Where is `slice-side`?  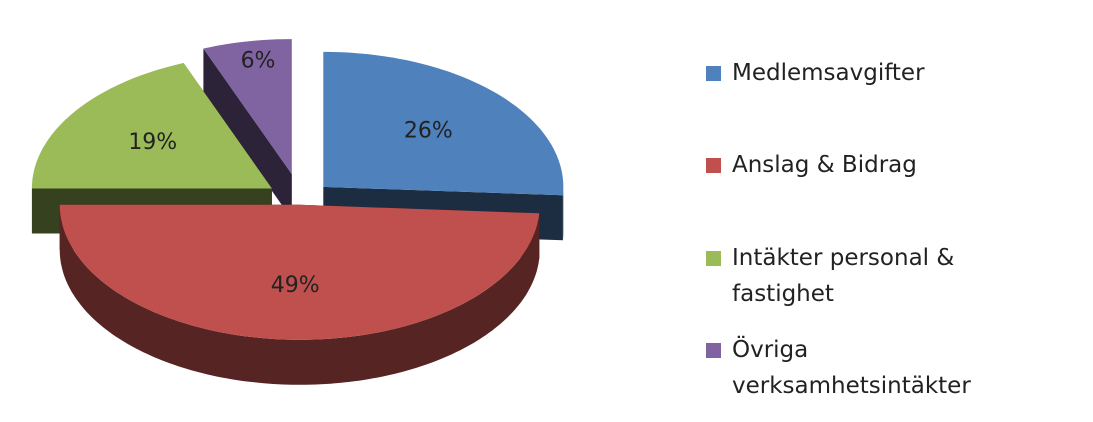
slice-side is located at coordinates (247, 134).